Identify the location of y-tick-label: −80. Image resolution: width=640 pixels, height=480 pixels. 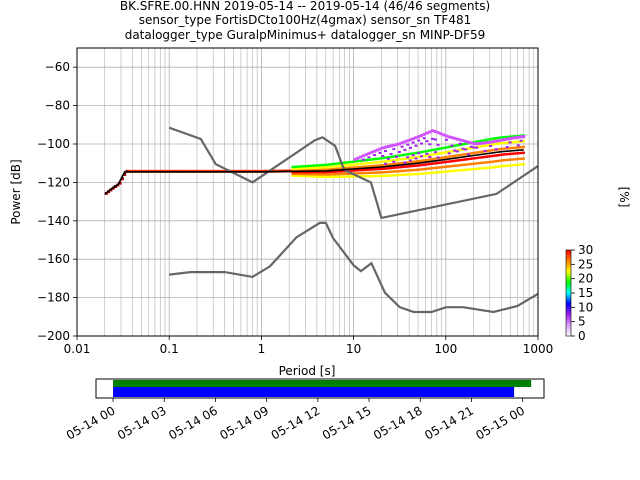
(57, 106).